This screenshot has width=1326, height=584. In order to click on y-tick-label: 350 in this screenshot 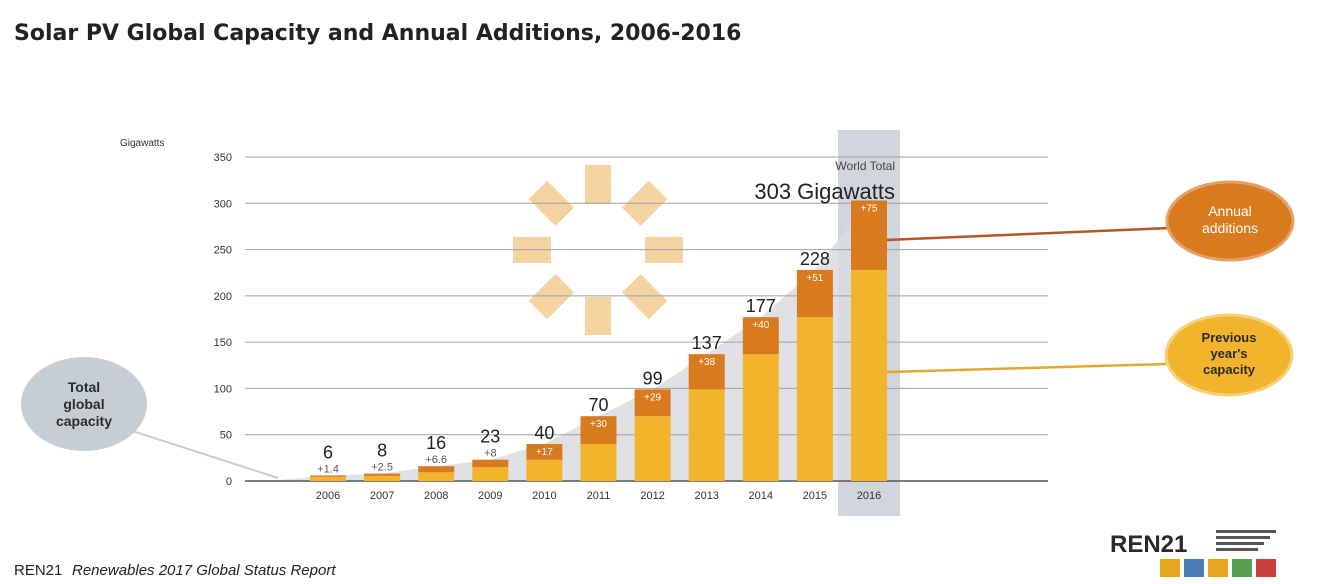, I will do `click(223, 158)`.